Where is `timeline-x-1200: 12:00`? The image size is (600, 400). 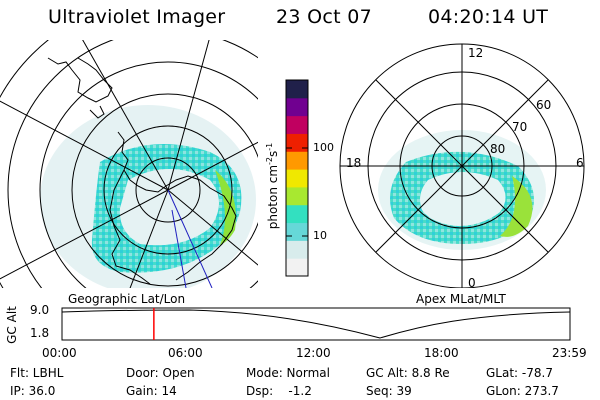
timeline-x-1200: 12:00 is located at coordinates (313, 353).